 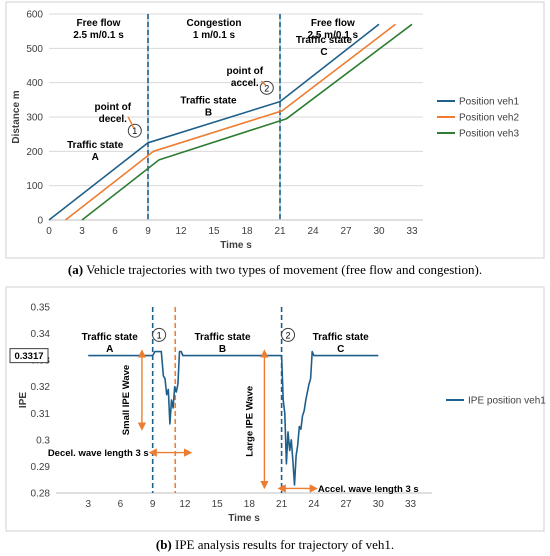 What do you see at coordinates (489, 102) in the screenshot?
I see `chart-a-legend-label-0: Position veh1` at bounding box center [489, 102].